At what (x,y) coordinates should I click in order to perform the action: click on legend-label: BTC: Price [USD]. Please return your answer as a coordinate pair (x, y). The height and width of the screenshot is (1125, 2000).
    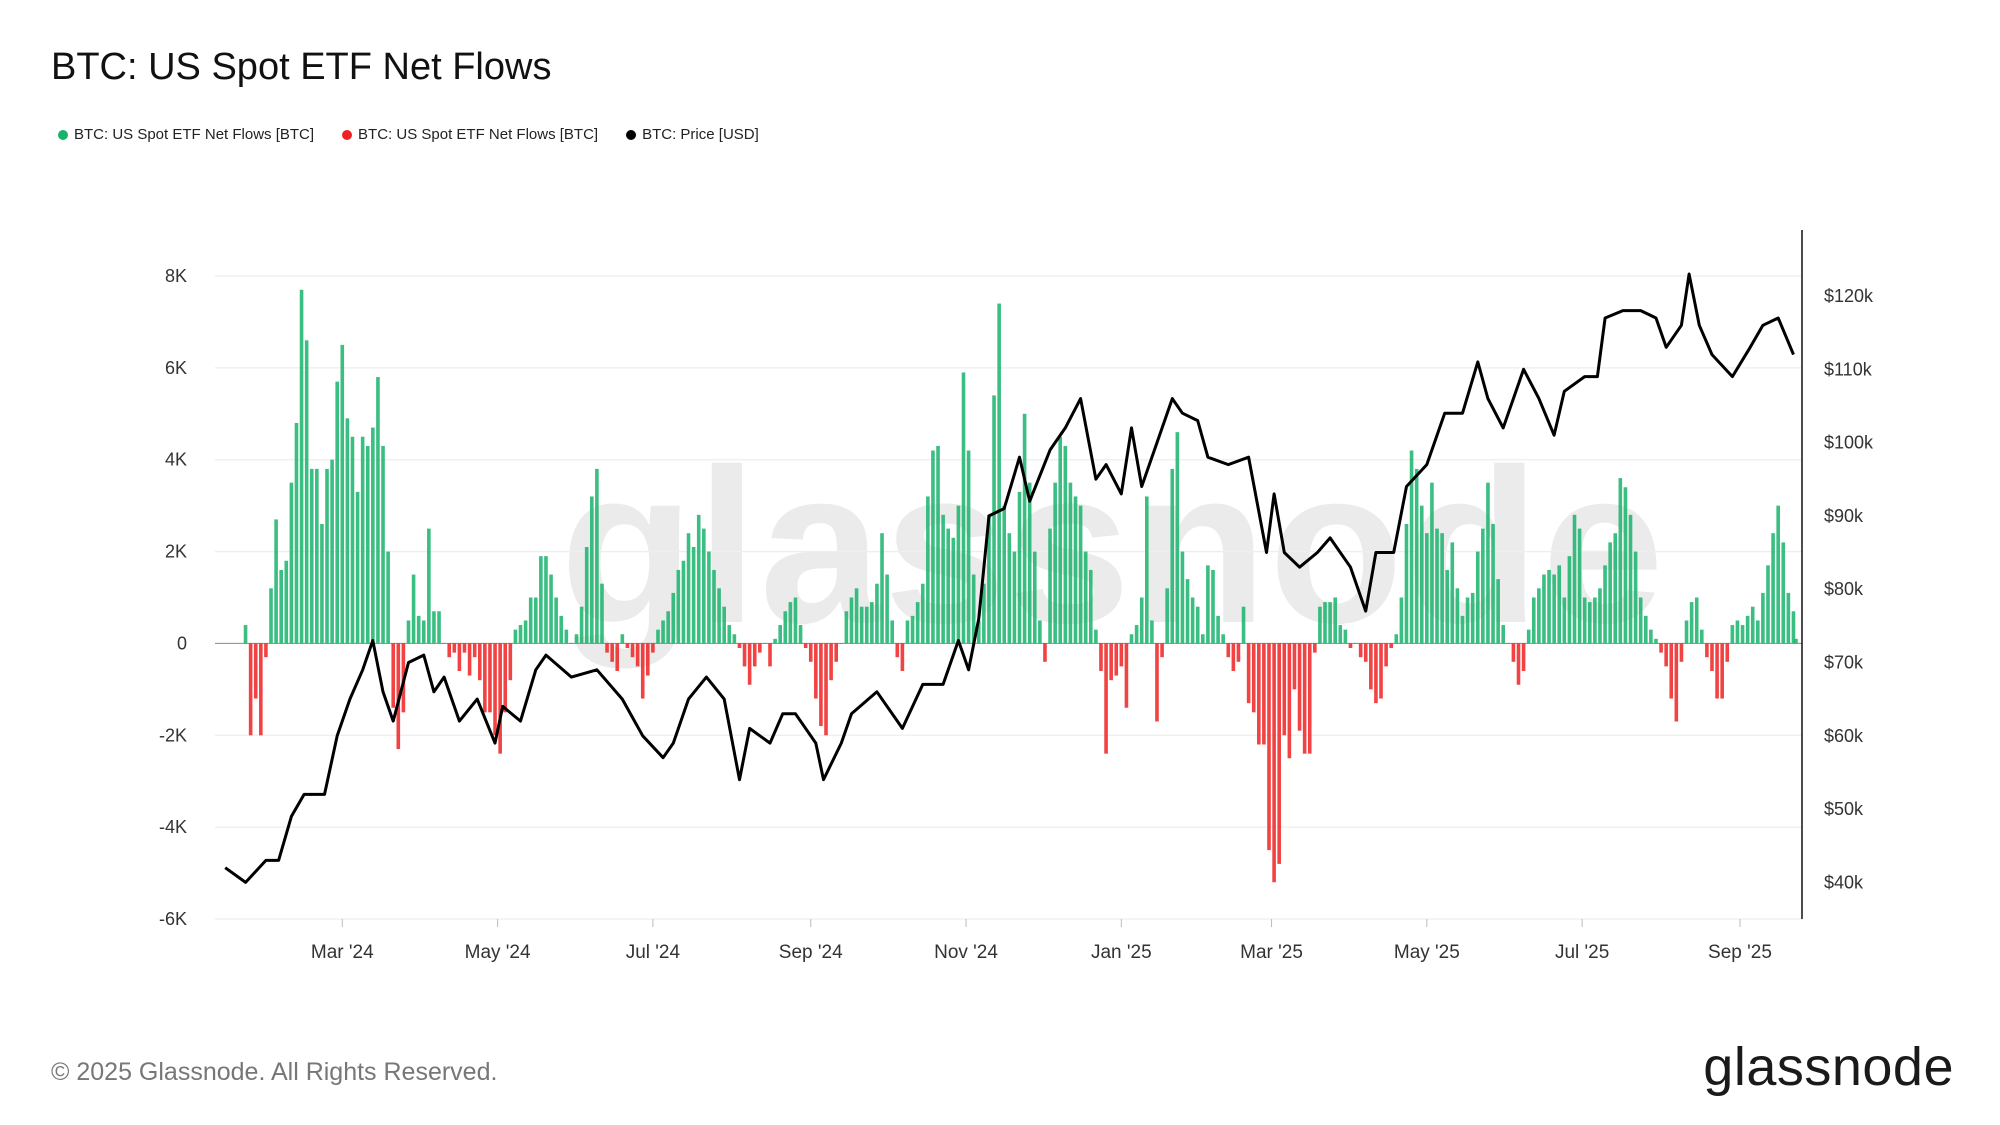
    Looking at the image, I should click on (700, 134).